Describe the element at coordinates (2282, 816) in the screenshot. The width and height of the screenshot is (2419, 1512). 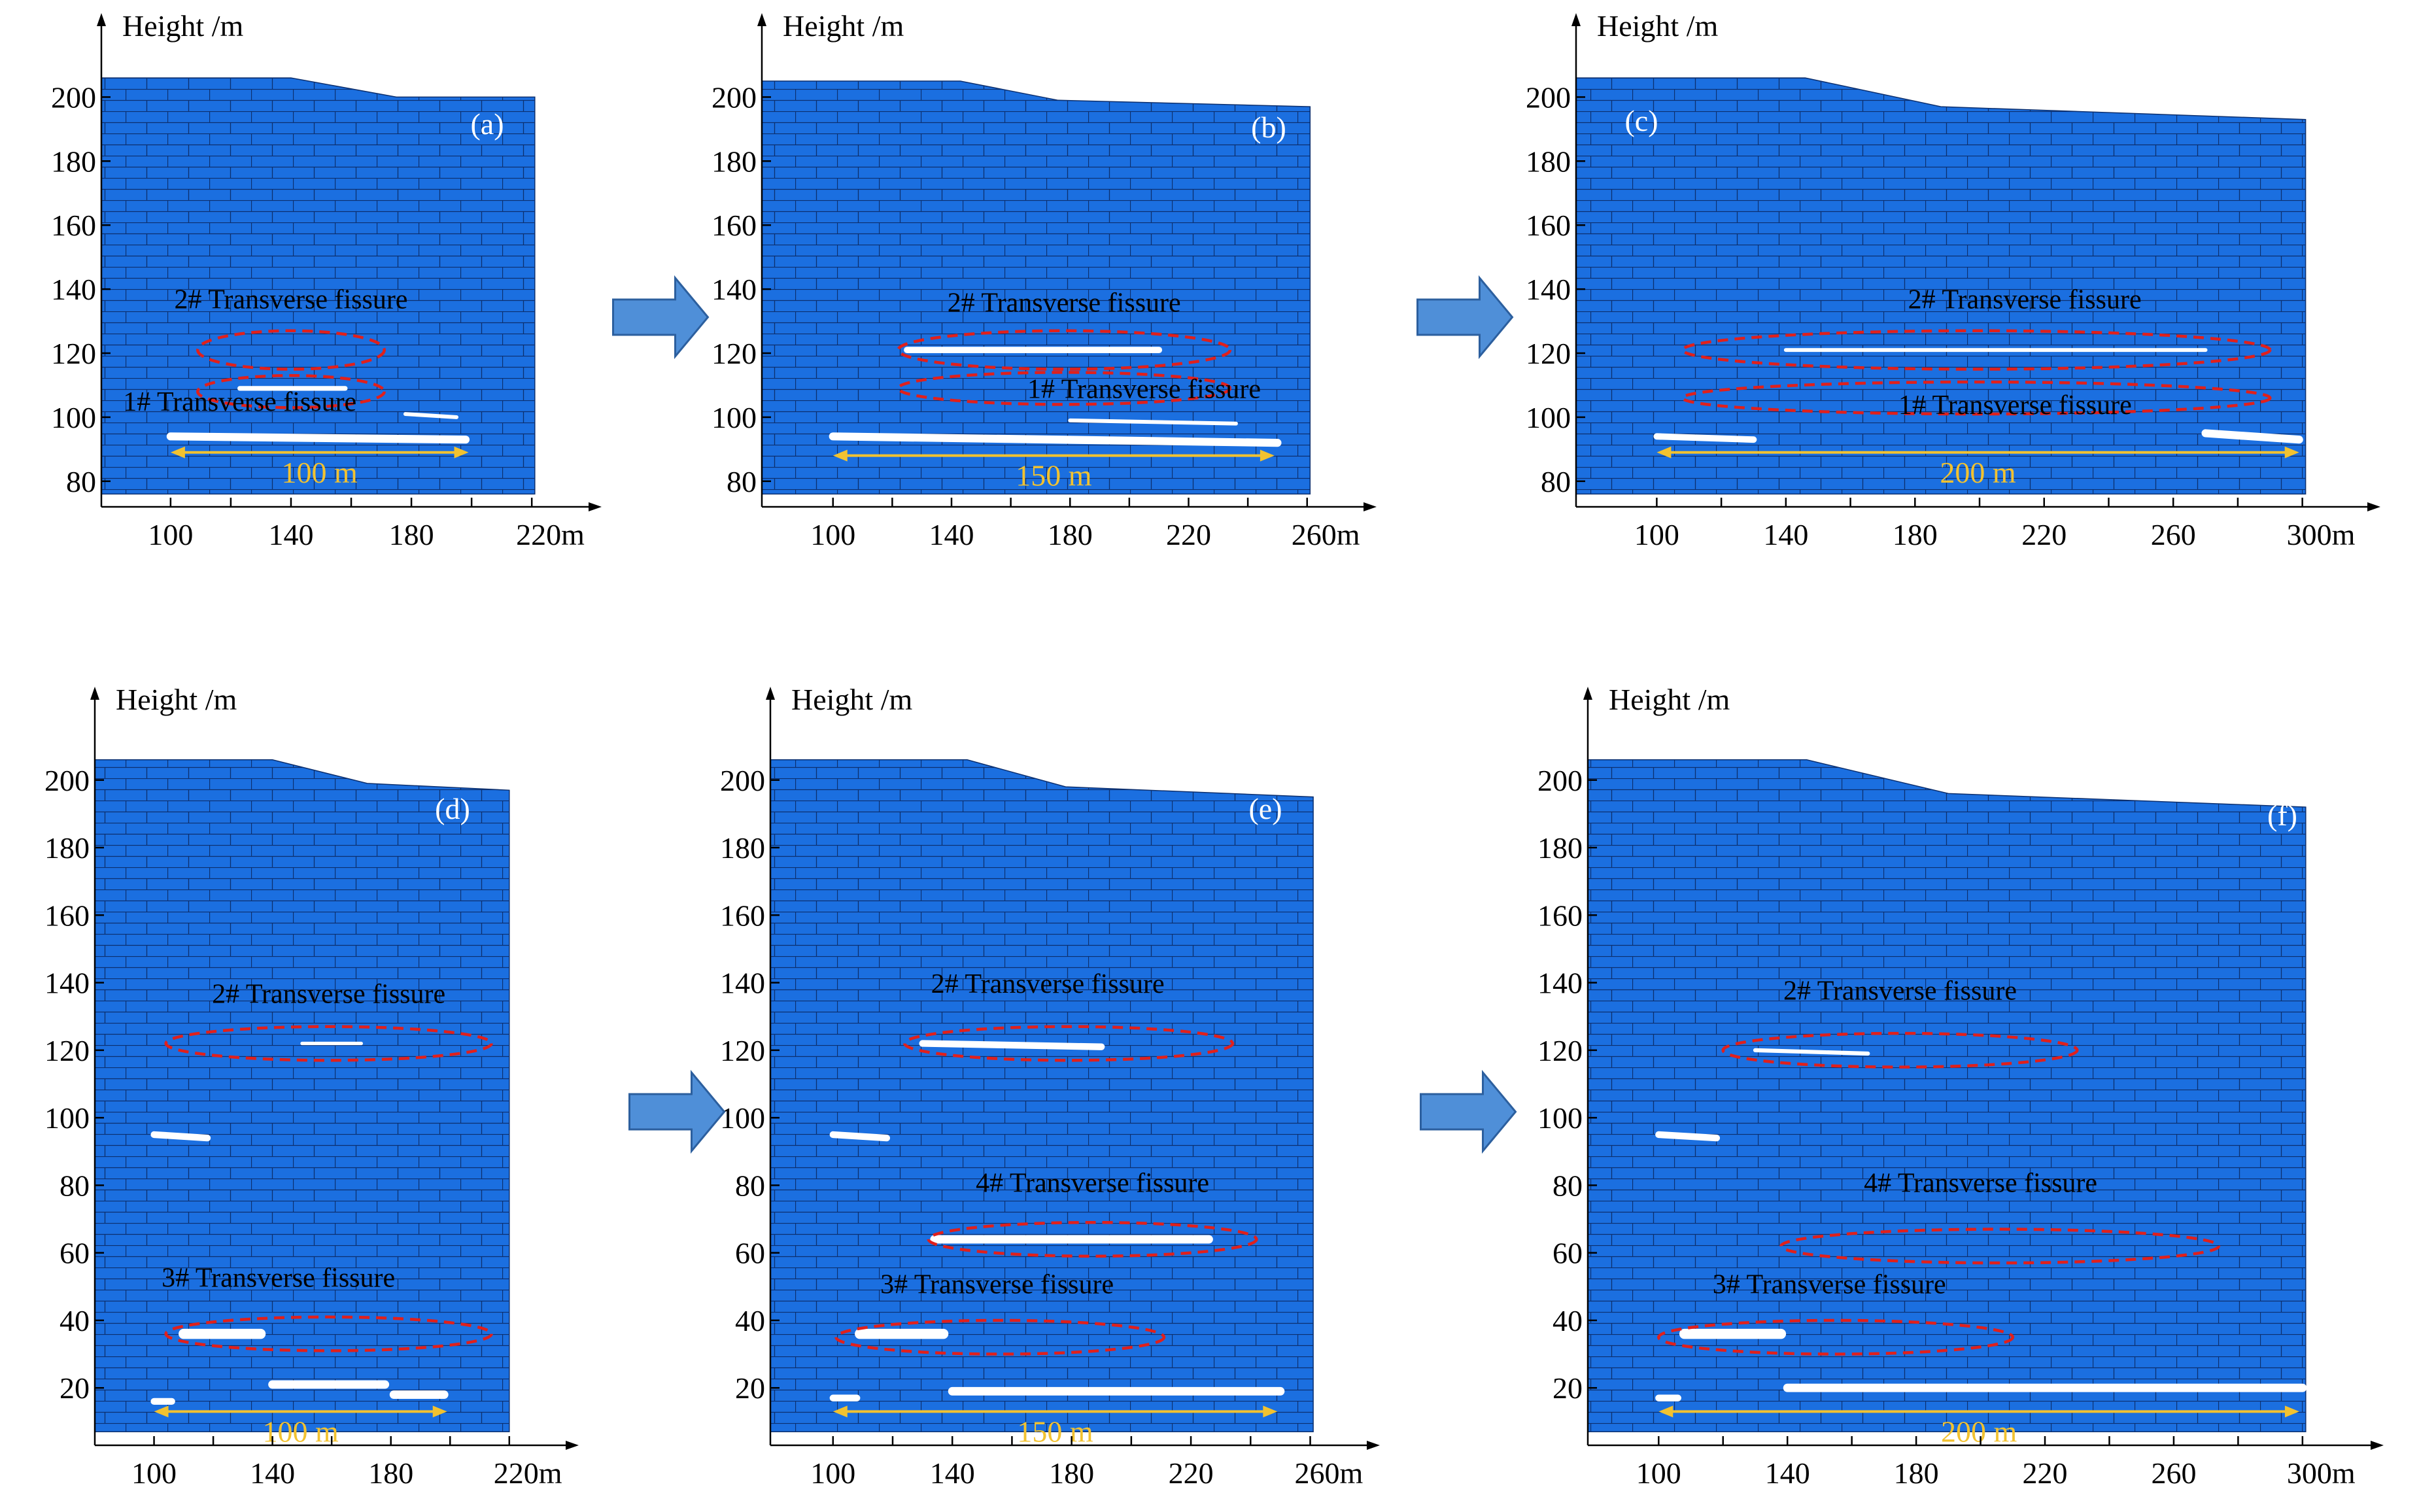
I see `panel-label: (f)` at that location.